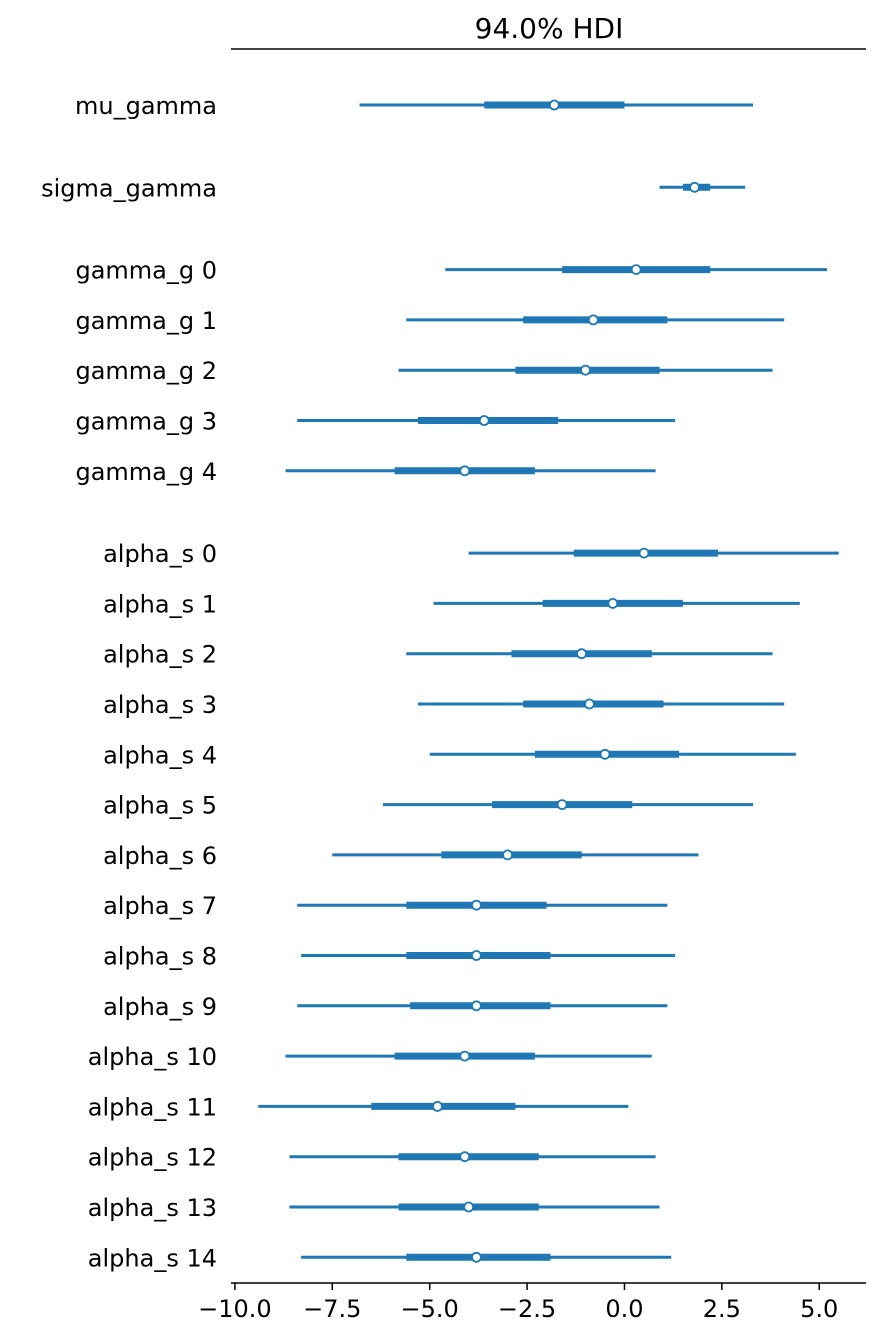 This screenshot has width=880, height=1341. I want to click on row-alpha-s-7: alpha_s 7, so click(385, 906).